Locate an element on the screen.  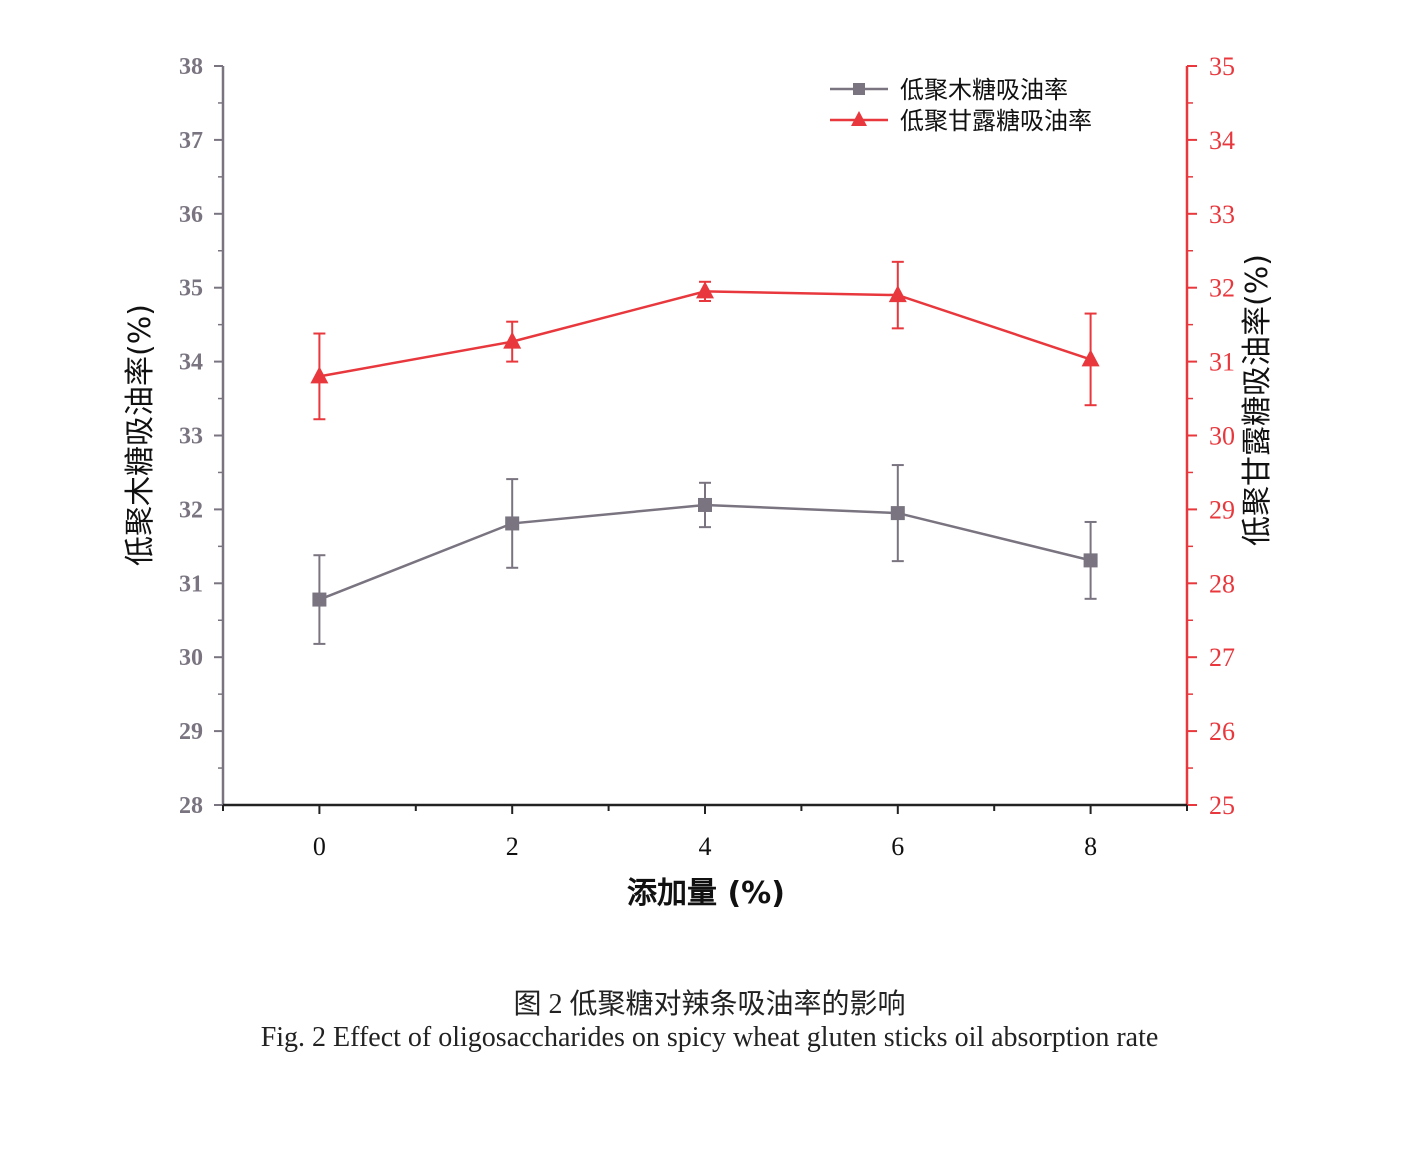
y-left-tick-label: 34 is located at coordinates (191, 363).